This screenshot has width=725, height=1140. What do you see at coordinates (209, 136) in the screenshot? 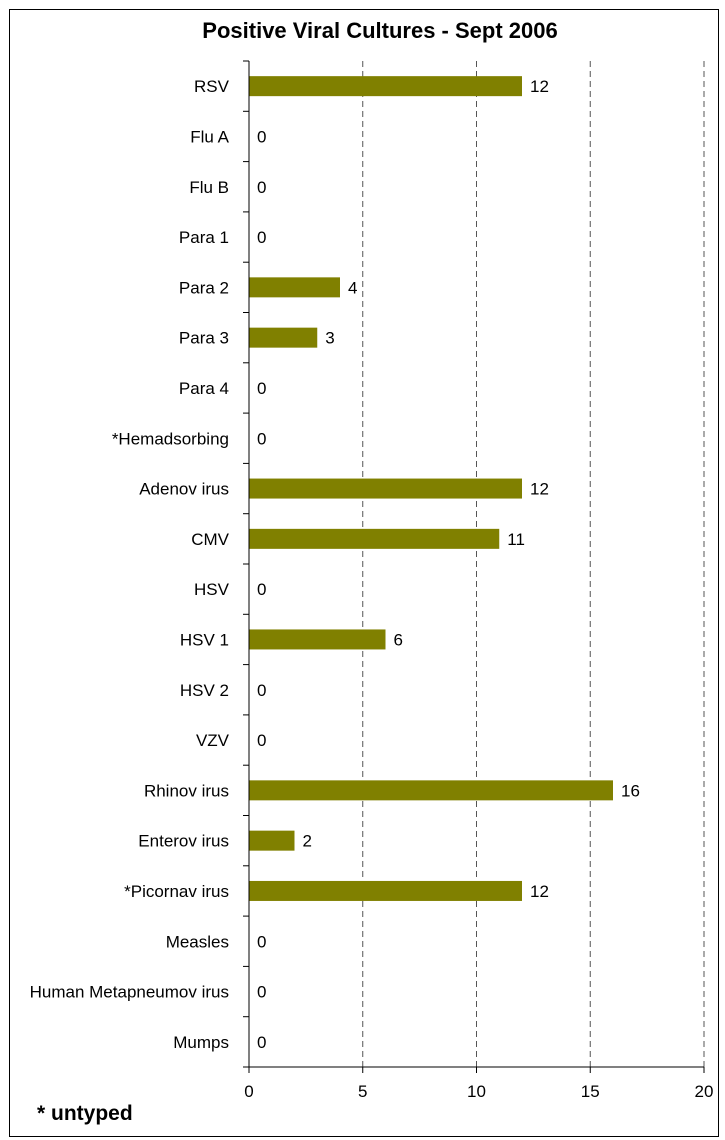
I see `category-label: Flu A` at bounding box center [209, 136].